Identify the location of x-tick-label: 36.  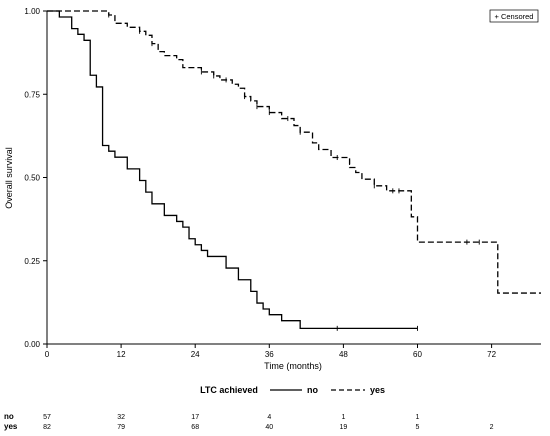
(269, 354).